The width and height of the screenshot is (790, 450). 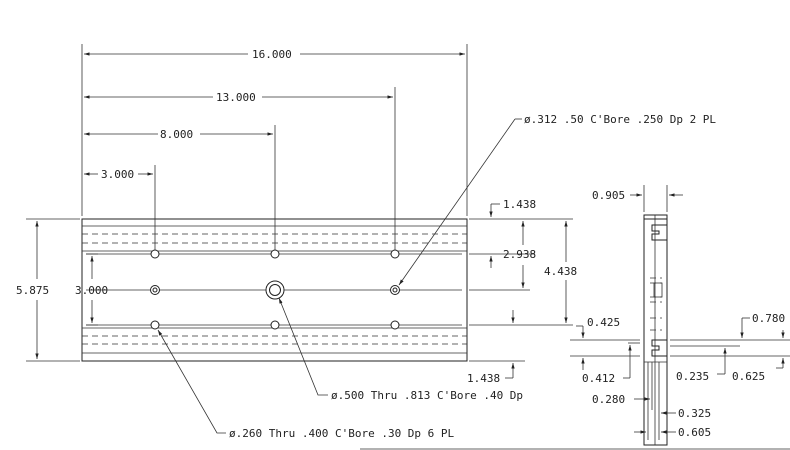 What do you see at coordinates (519, 204) in the screenshot?
I see `dim-1438-top: 1.438` at bounding box center [519, 204].